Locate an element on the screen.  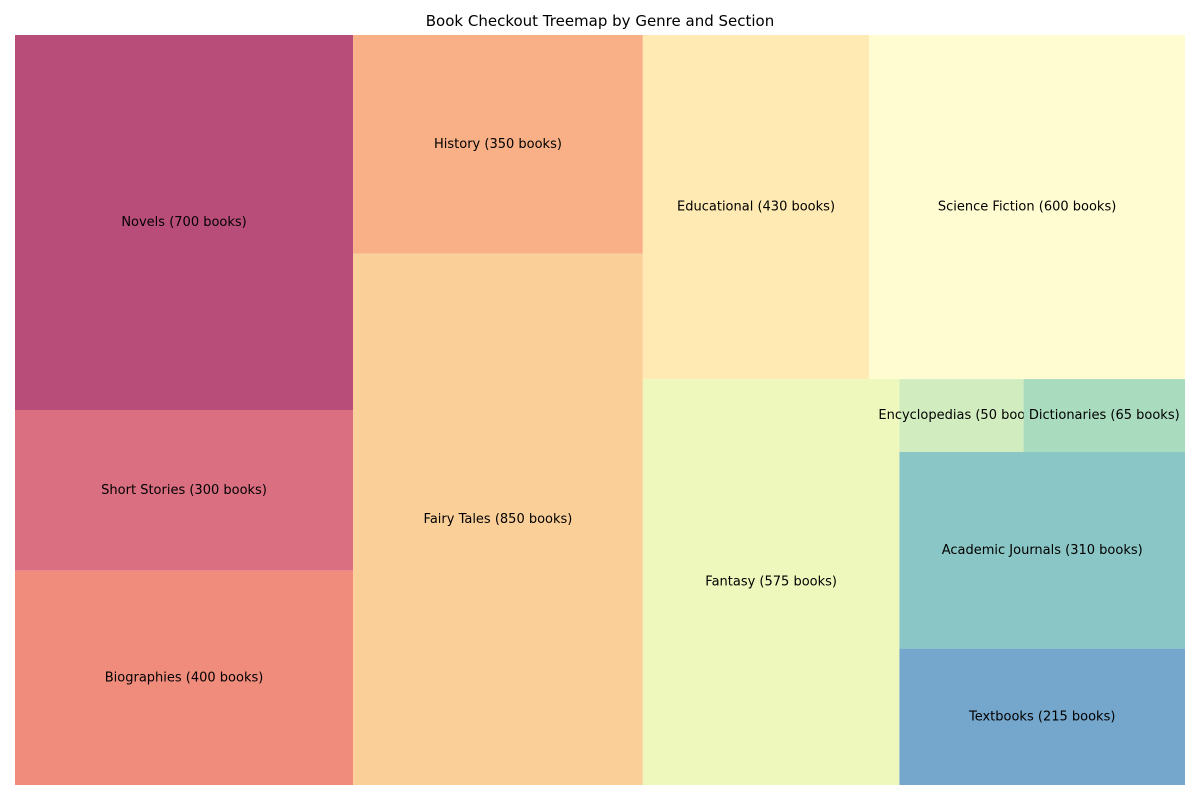
tile-label-fairy-tales: Fairy Tales (850 books) is located at coordinates (498, 519).